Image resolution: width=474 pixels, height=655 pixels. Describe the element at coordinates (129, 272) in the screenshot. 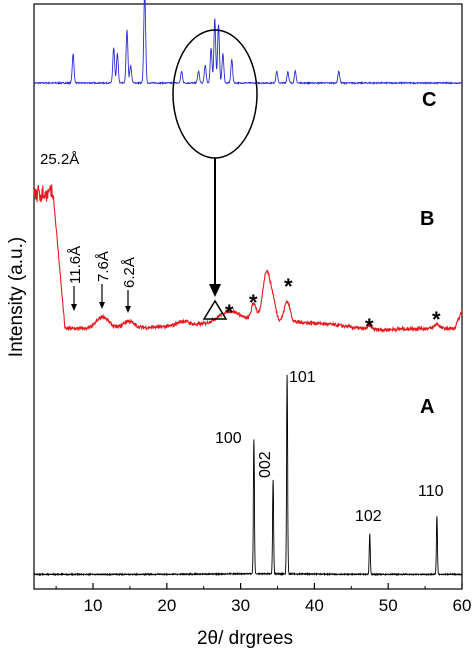

I see `d-label-6-2: 6.2Å` at that location.